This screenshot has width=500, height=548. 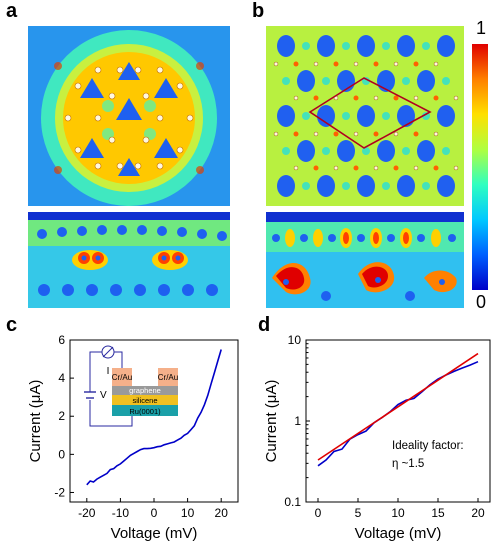 What do you see at coordinates (129, 116) in the screenshot?
I see `charge-density-map-a-top` at bounding box center [129, 116].